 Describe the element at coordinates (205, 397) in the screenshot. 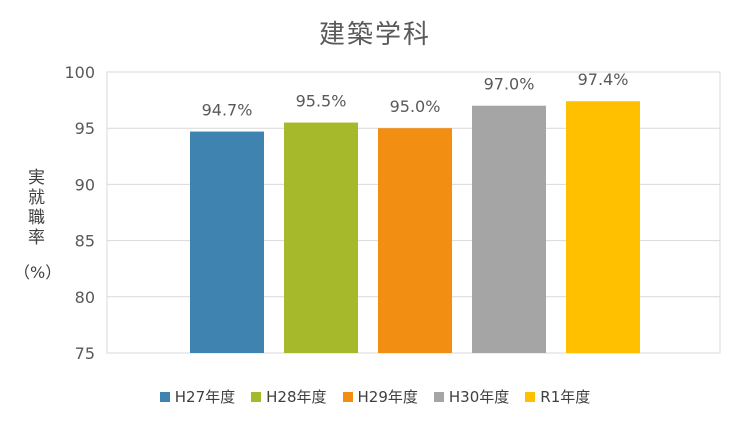

I see `legend-label: H27年度` at that location.